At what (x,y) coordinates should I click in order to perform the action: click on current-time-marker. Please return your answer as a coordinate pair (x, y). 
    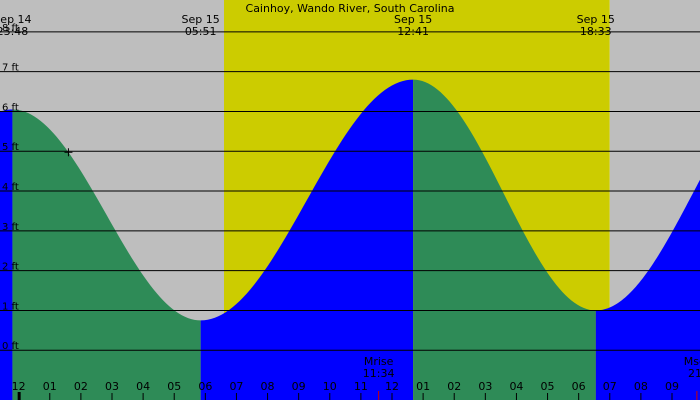
    Looking at the image, I should click on (68, 152).